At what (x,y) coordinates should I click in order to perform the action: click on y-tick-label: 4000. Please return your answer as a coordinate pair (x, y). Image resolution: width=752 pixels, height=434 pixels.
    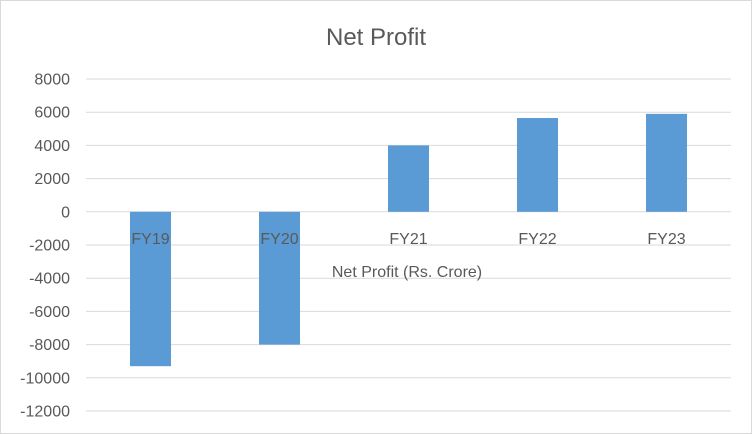
    Looking at the image, I should click on (52, 146).